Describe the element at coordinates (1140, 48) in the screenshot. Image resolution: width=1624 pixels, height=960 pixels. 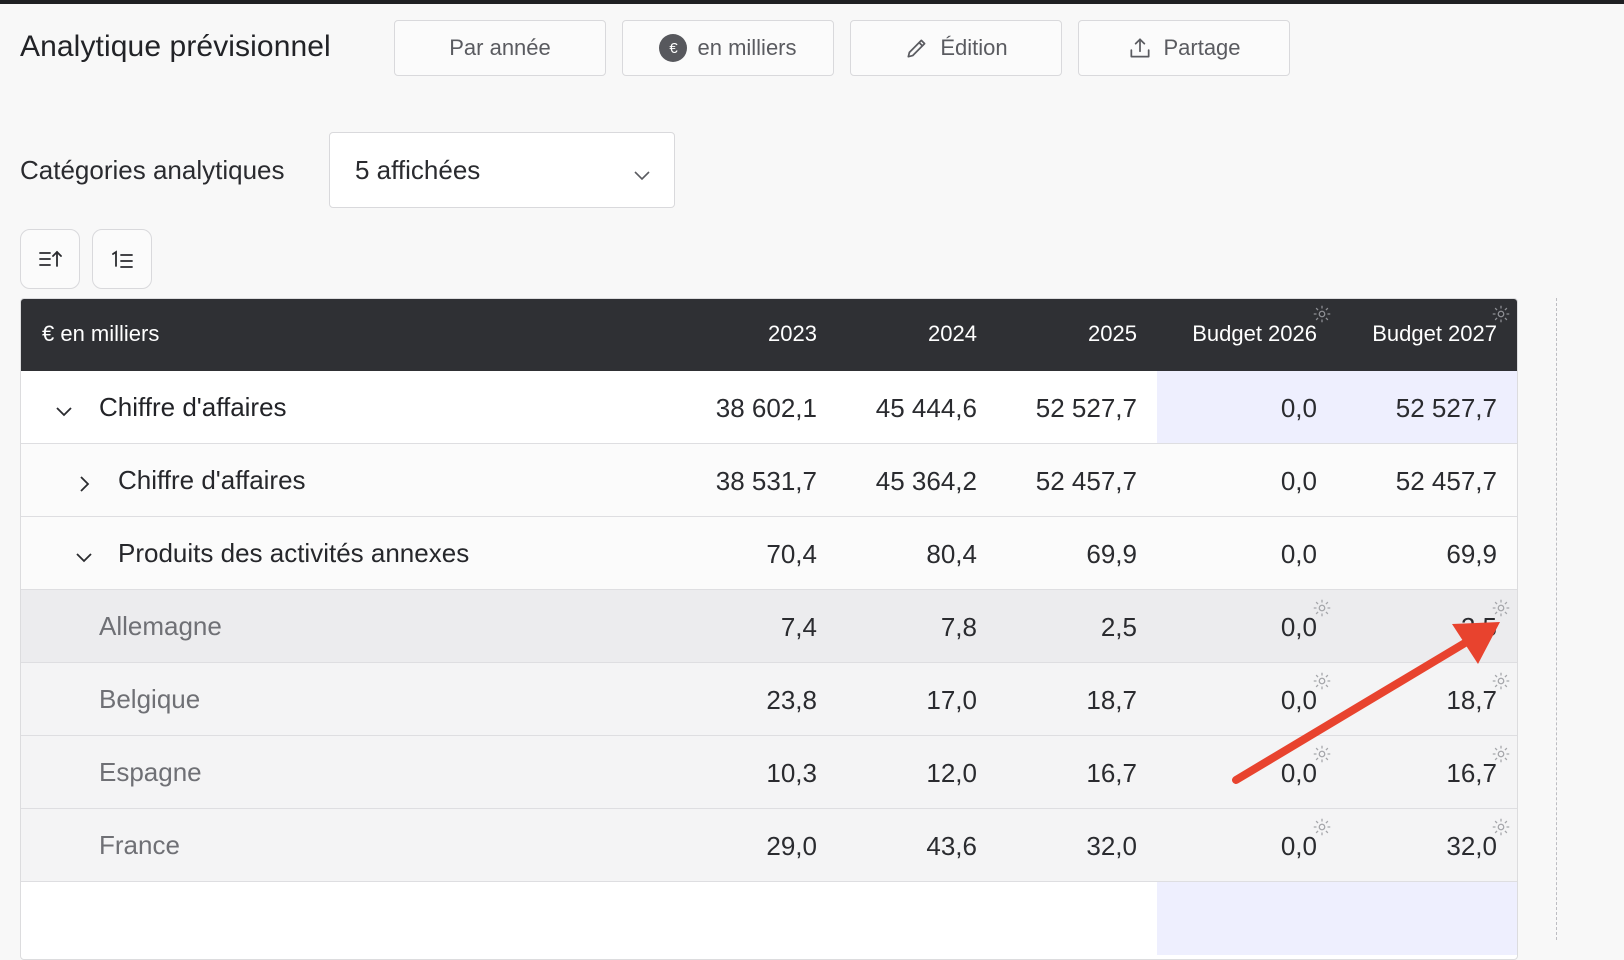
I see `share-upload-icon` at that location.